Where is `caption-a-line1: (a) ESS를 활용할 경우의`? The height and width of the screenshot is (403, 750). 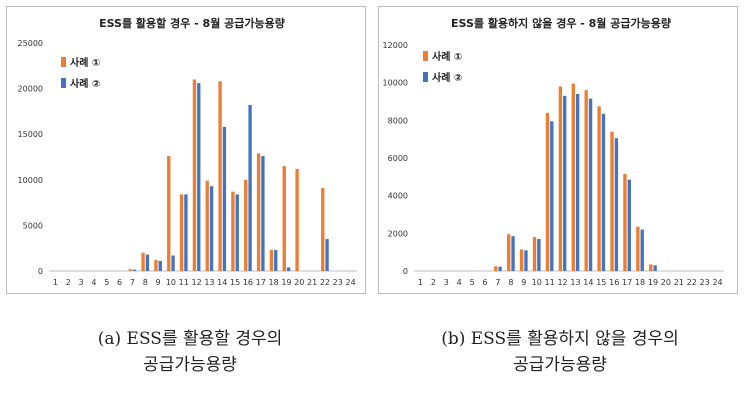
caption-a-line1: (a) ESS를 활용할 경우의 is located at coordinates (190, 339).